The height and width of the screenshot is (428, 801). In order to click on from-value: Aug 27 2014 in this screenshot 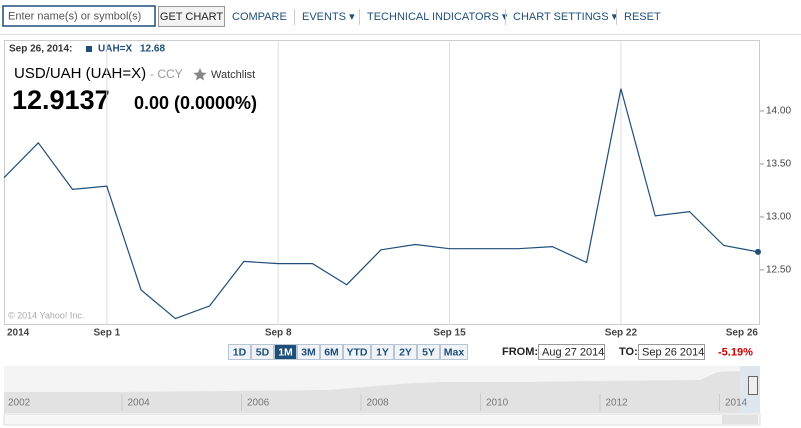, I will do `click(573, 352)`.